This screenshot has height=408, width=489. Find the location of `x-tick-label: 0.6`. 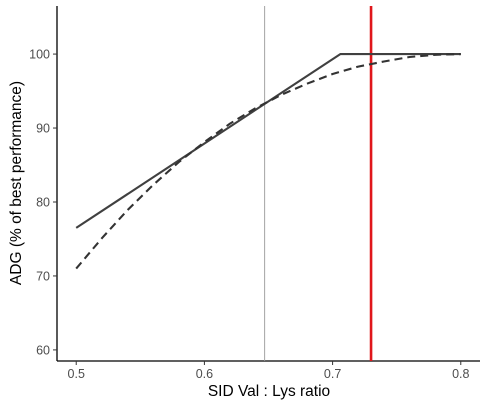

x-tick-label: 0.6 is located at coordinates (204, 374).